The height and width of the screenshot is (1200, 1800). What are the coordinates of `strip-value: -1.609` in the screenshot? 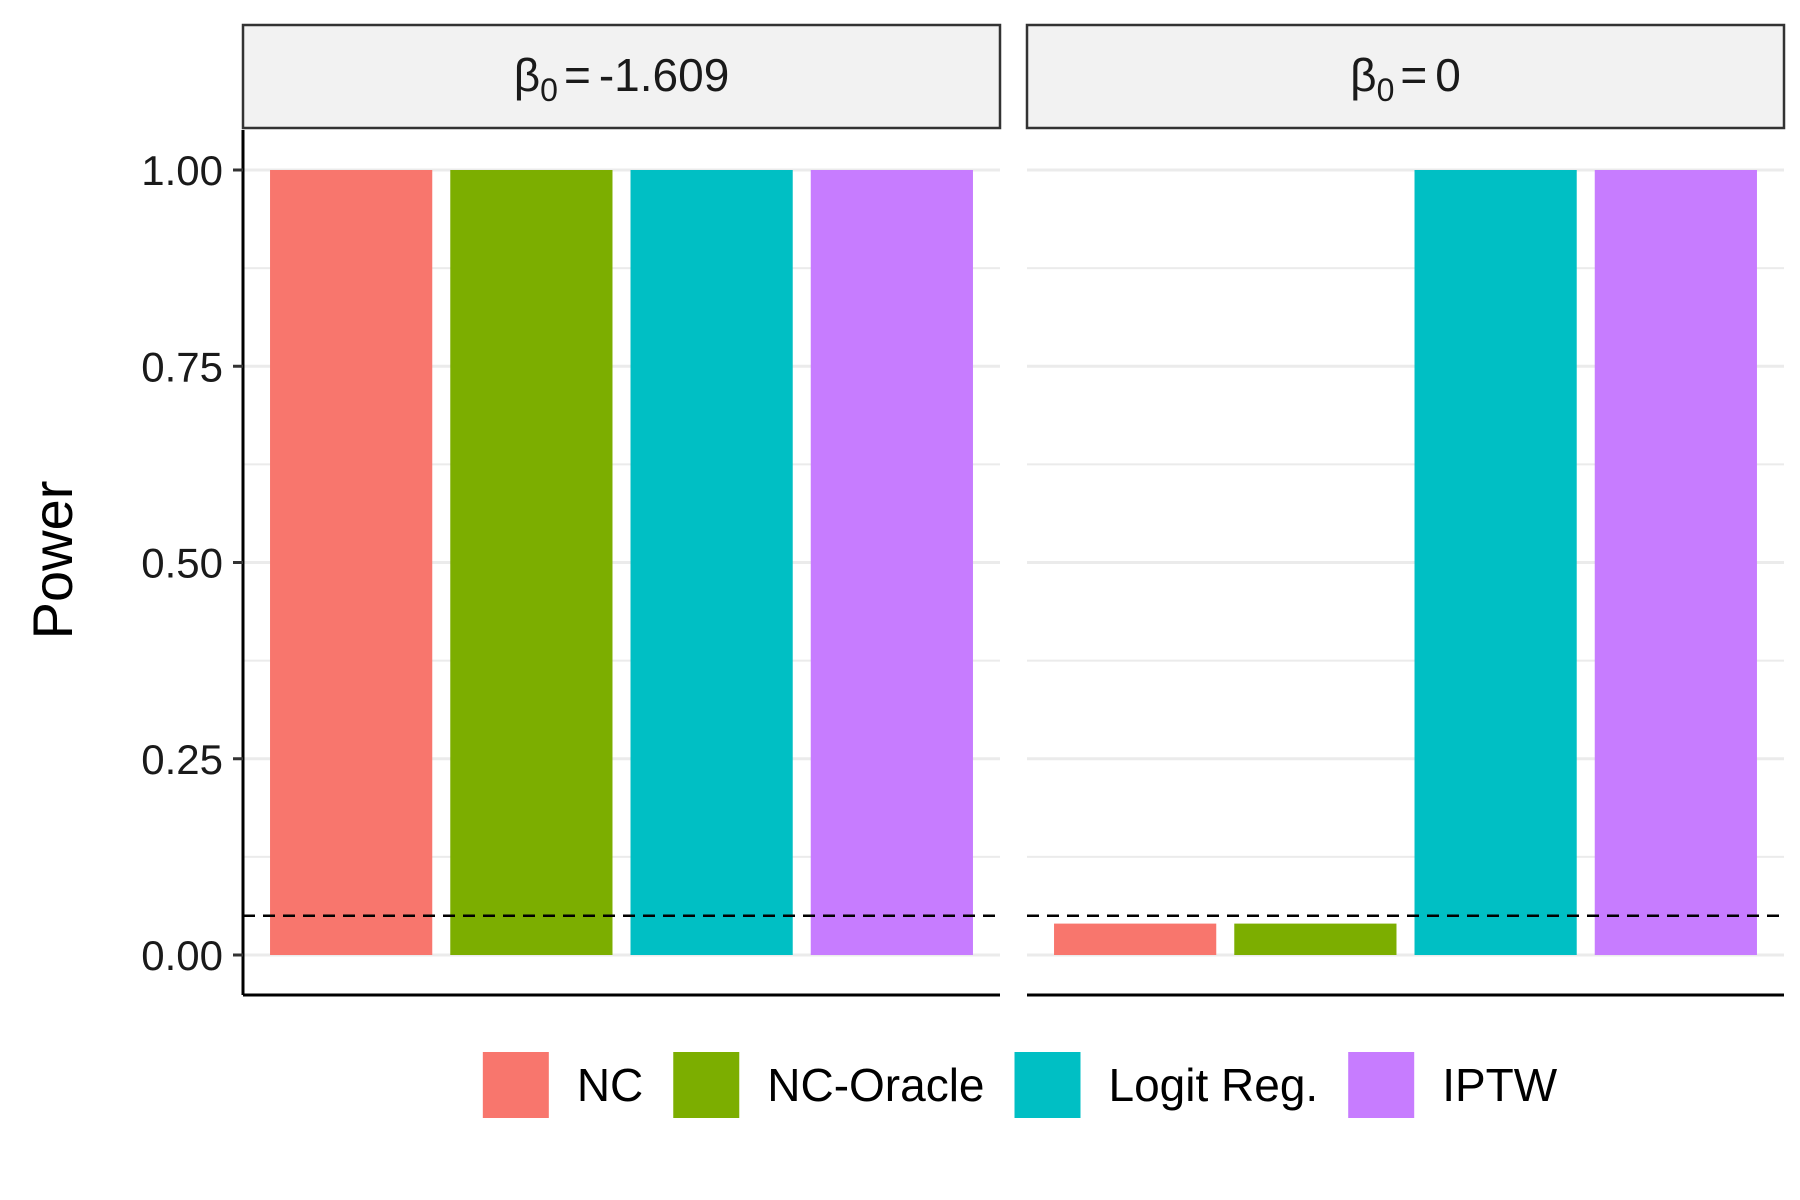 It's located at (664, 75).